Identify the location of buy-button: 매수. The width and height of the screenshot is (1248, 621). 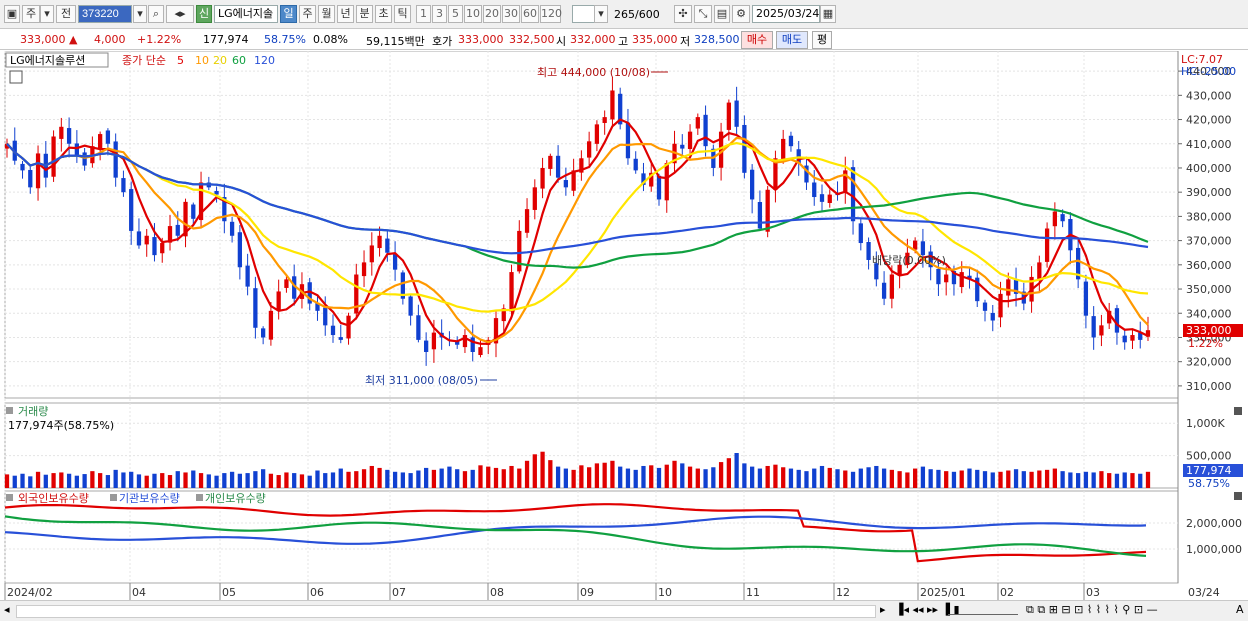
(757, 40).